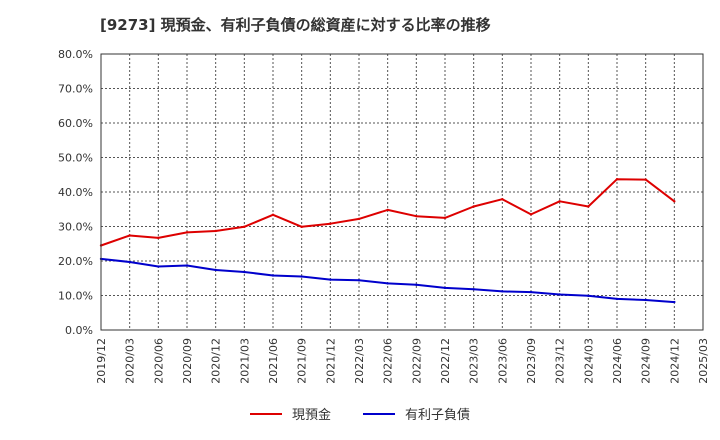 The image size is (720, 440). Describe the element at coordinates (295, 25) in the screenshot. I see `chart-title: [9273] 現預金、有利子負債の総資産に対する比率の推移` at that location.